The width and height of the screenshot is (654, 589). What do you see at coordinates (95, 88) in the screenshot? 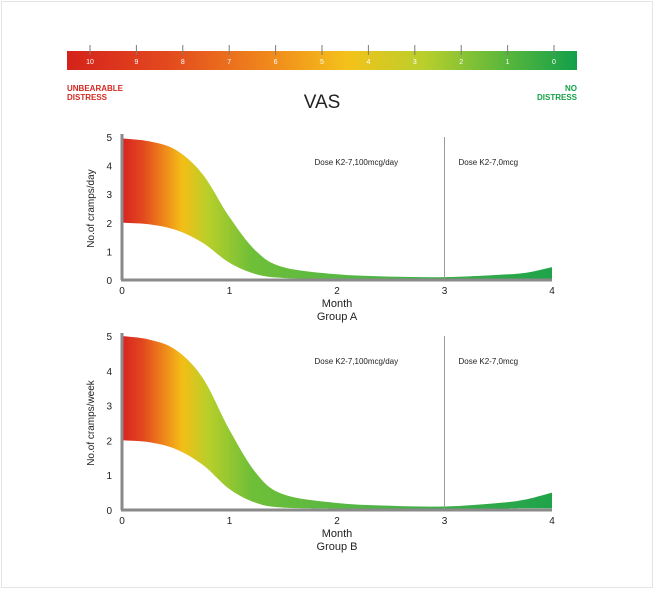
I see `vas-left-label-1: UNBEARABLE` at bounding box center [95, 88].